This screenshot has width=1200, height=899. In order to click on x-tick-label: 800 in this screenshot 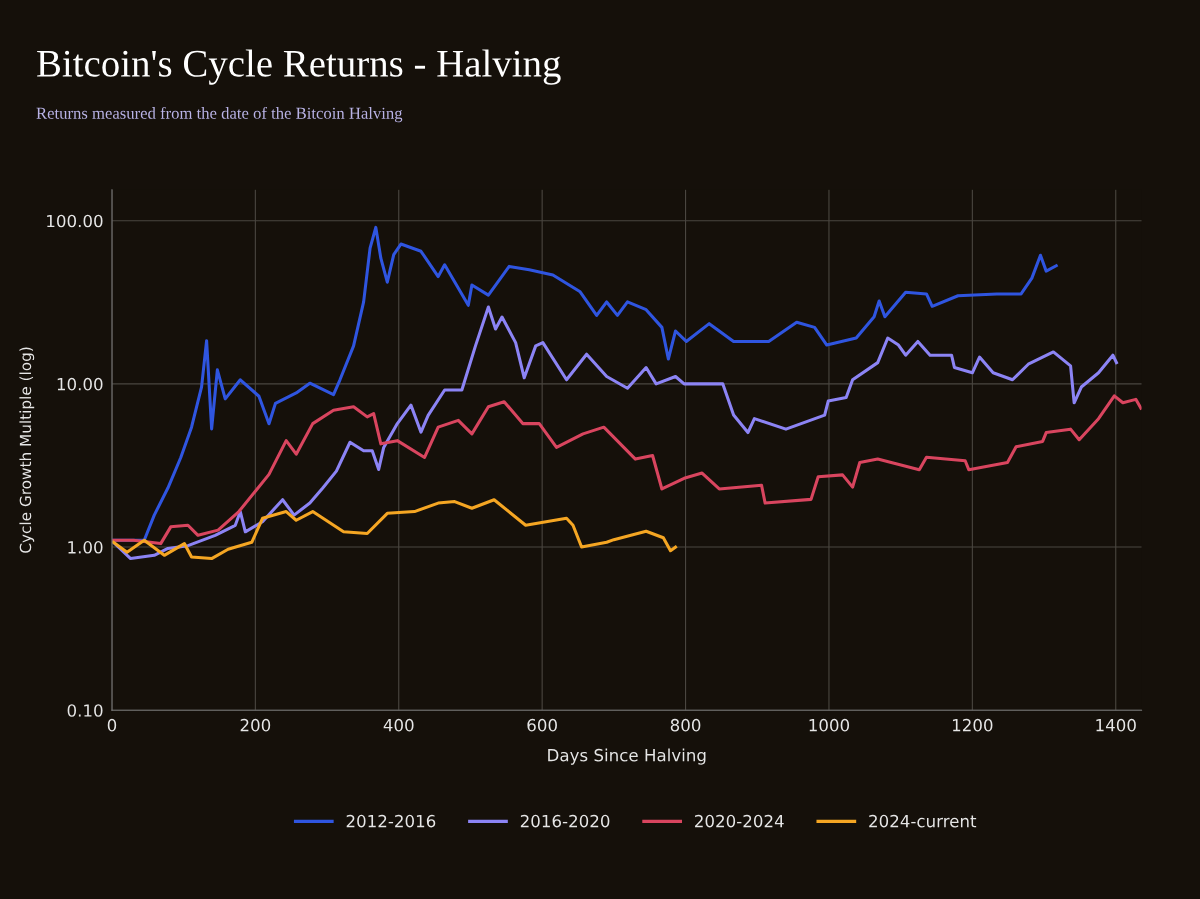, I will do `click(685, 725)`.